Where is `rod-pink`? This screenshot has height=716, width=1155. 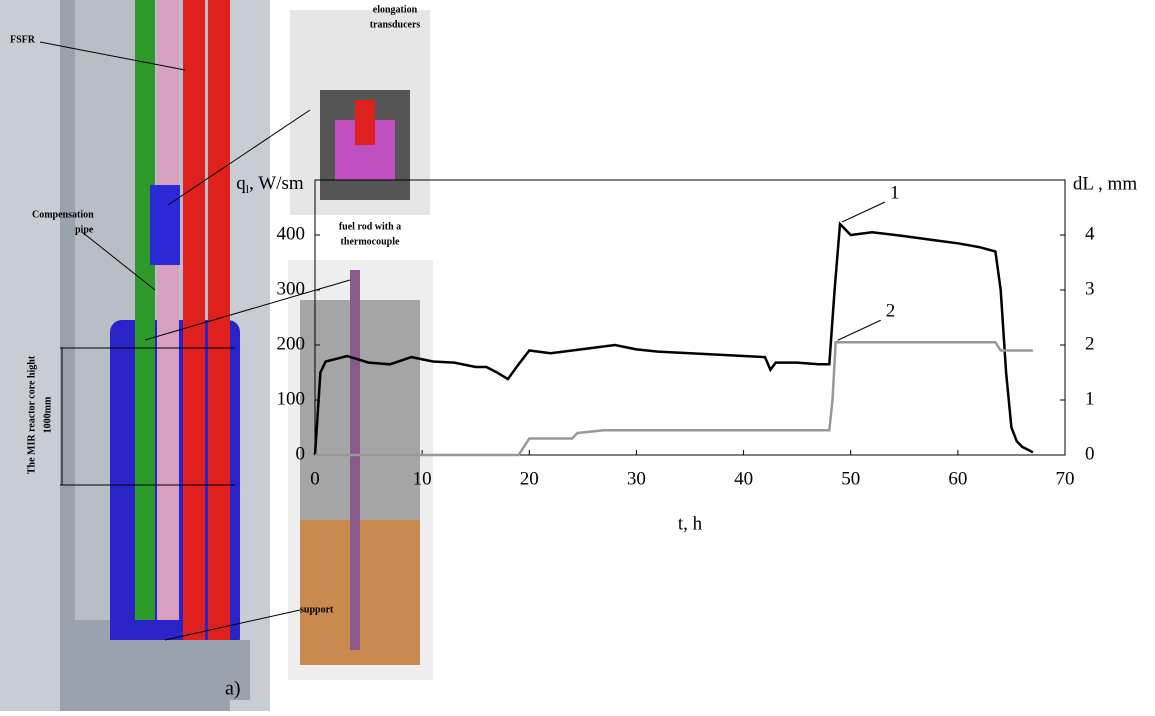 rod-pink is located at coordinates (168, 310).